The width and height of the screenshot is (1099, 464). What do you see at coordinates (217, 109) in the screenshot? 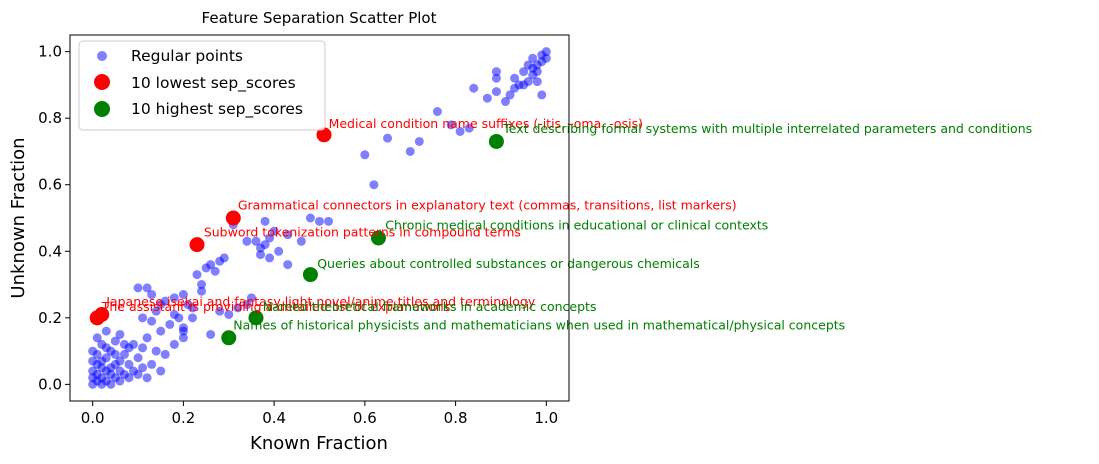
I see `legend-label-highest: 10 highest sep_scores` at bounding box center [217, 109].